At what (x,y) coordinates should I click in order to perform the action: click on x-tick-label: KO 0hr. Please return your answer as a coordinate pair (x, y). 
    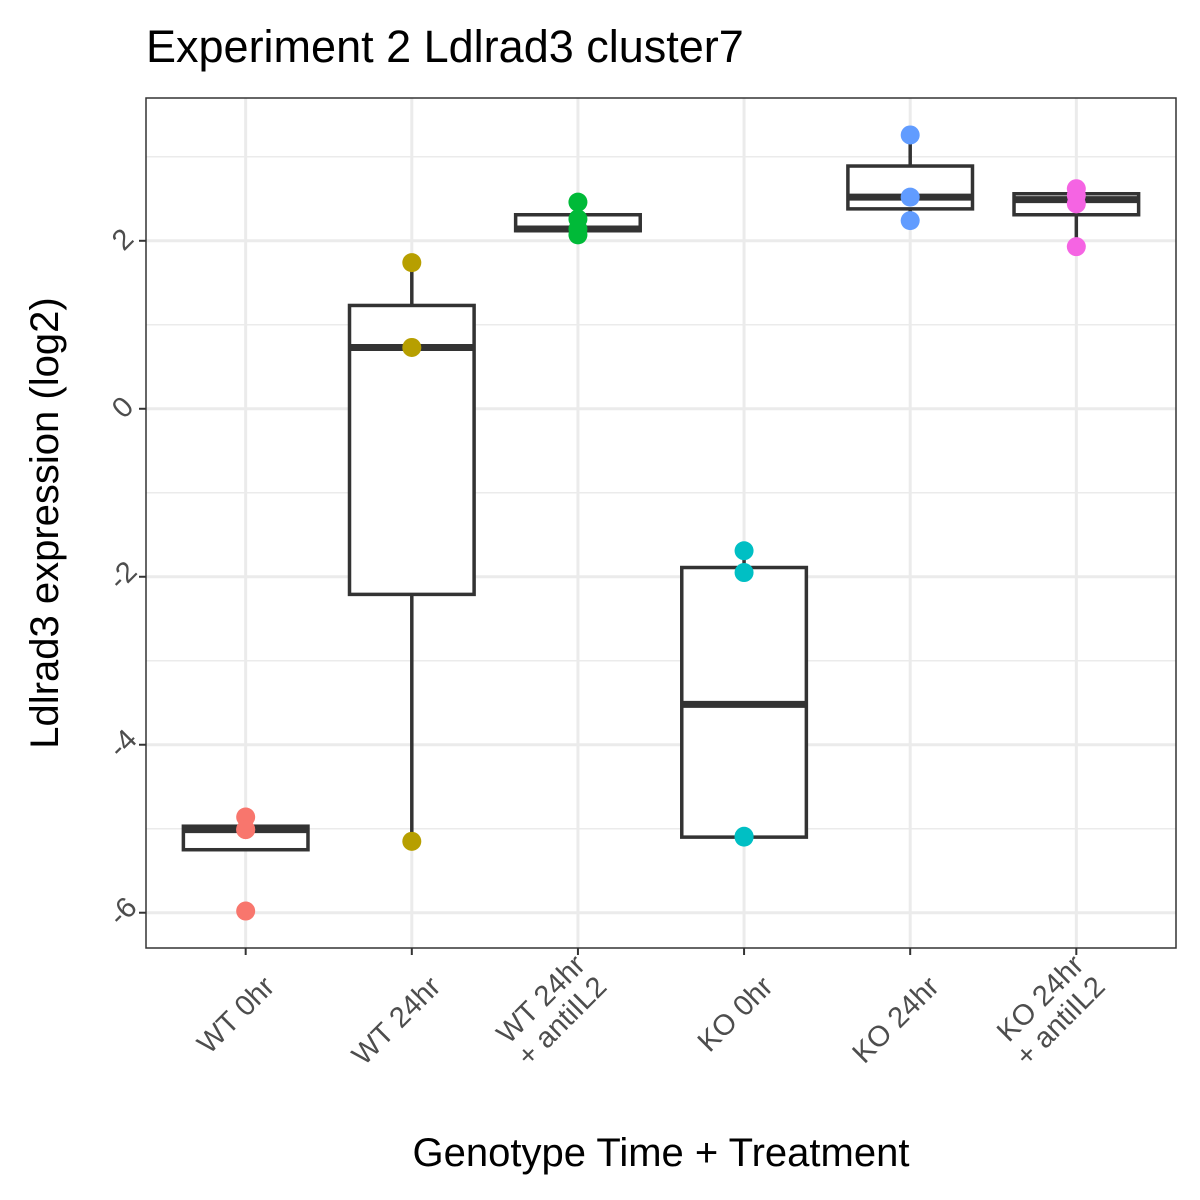
    Looking at the image, I should click on (736, 1014).